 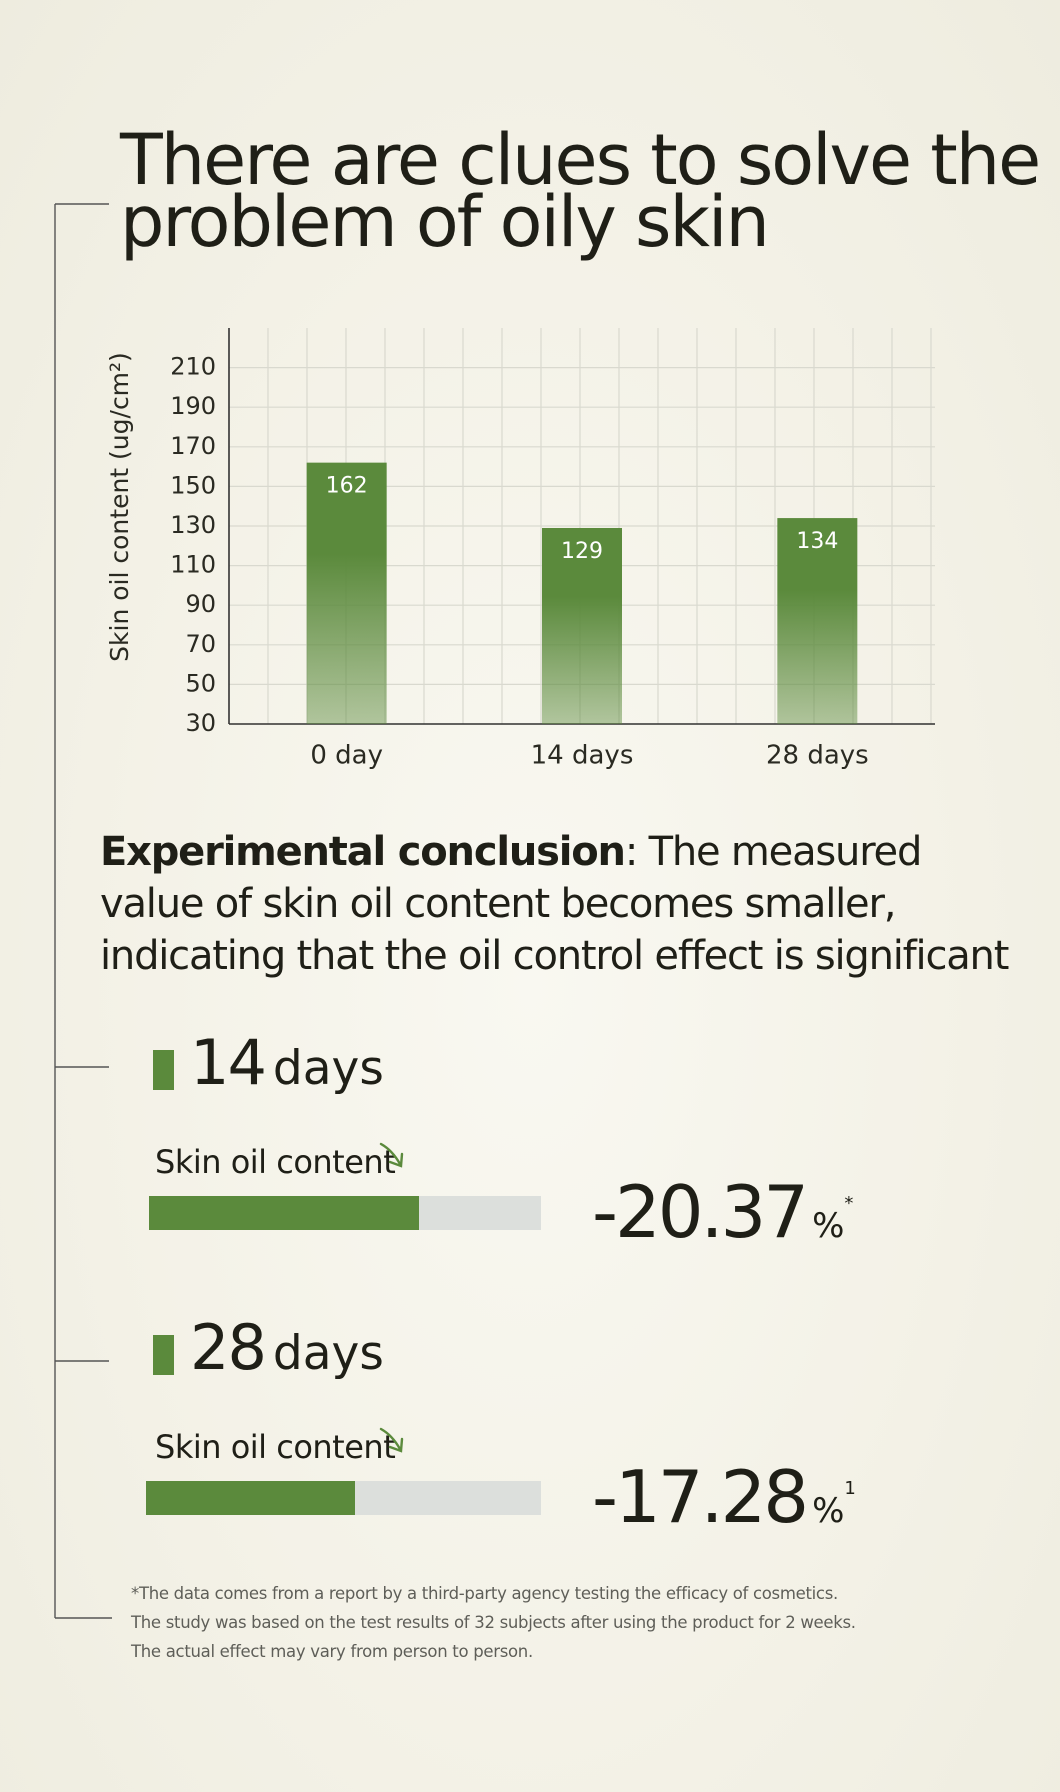 I want to click on y-tick-label: 170, so click(x=193, y=446).